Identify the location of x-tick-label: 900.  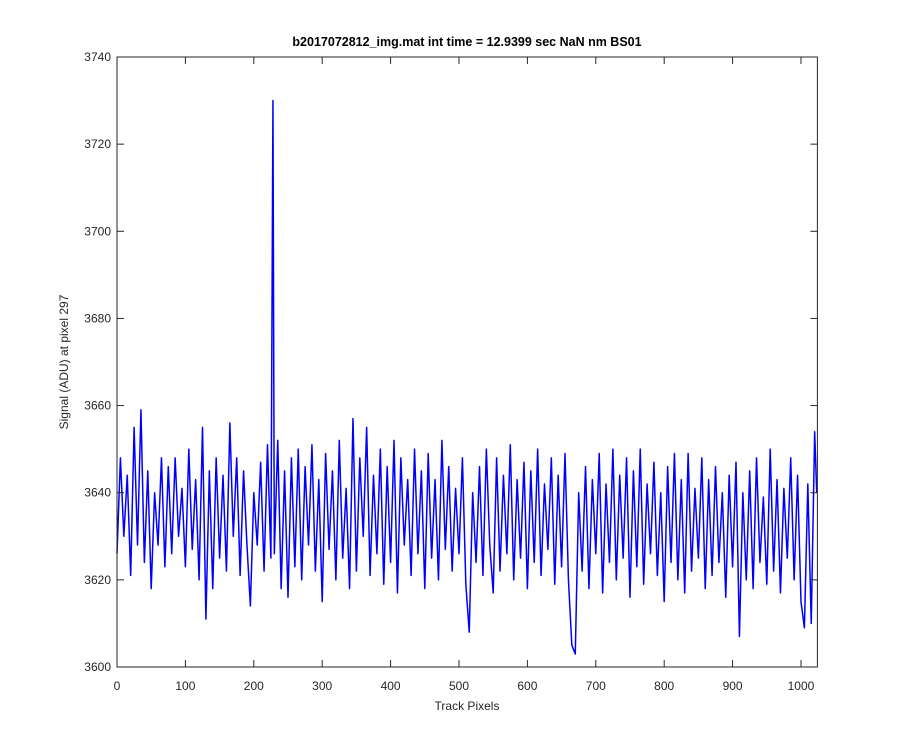
(733, 686).